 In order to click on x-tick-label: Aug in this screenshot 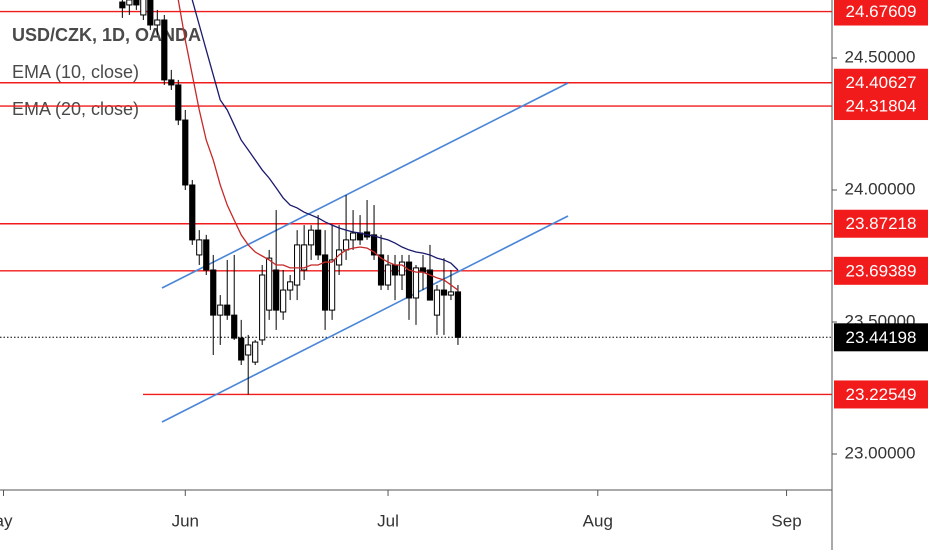, I will do `click(598, 520)`.